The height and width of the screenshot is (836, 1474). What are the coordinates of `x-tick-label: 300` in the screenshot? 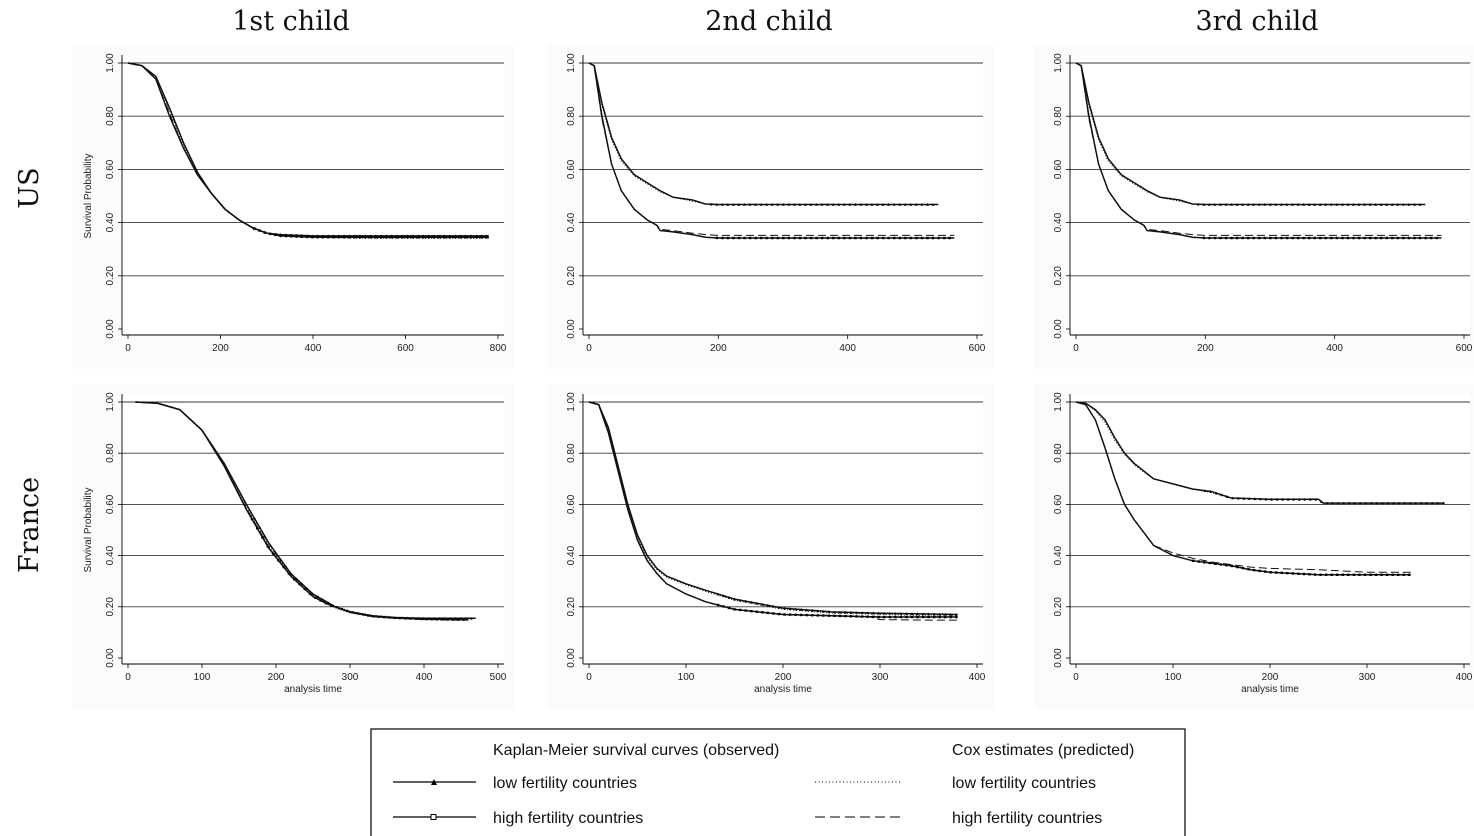 It's located at (350, 677).